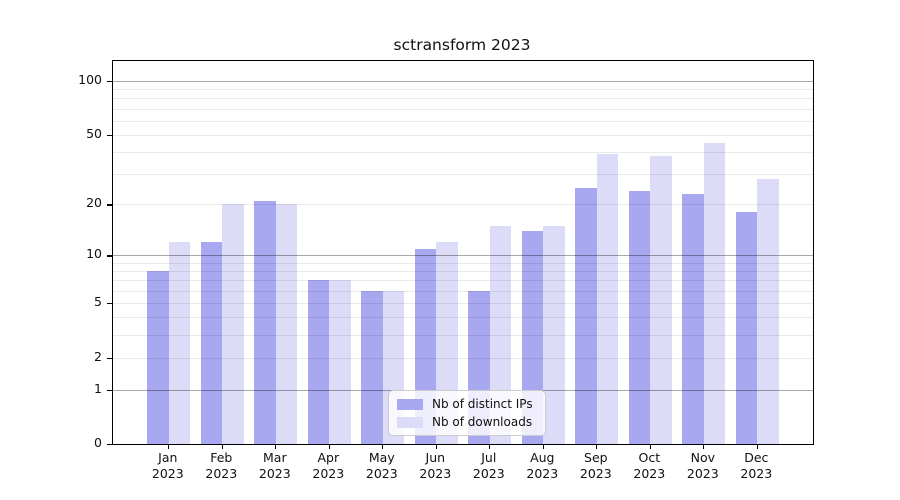 Image resolution: width=900 pixels, height=500 pixels. Describe the element at coordinates (649, 465) in the screenshot. I see `x-tick-label-oct-2023: Oct 2023` at that location.